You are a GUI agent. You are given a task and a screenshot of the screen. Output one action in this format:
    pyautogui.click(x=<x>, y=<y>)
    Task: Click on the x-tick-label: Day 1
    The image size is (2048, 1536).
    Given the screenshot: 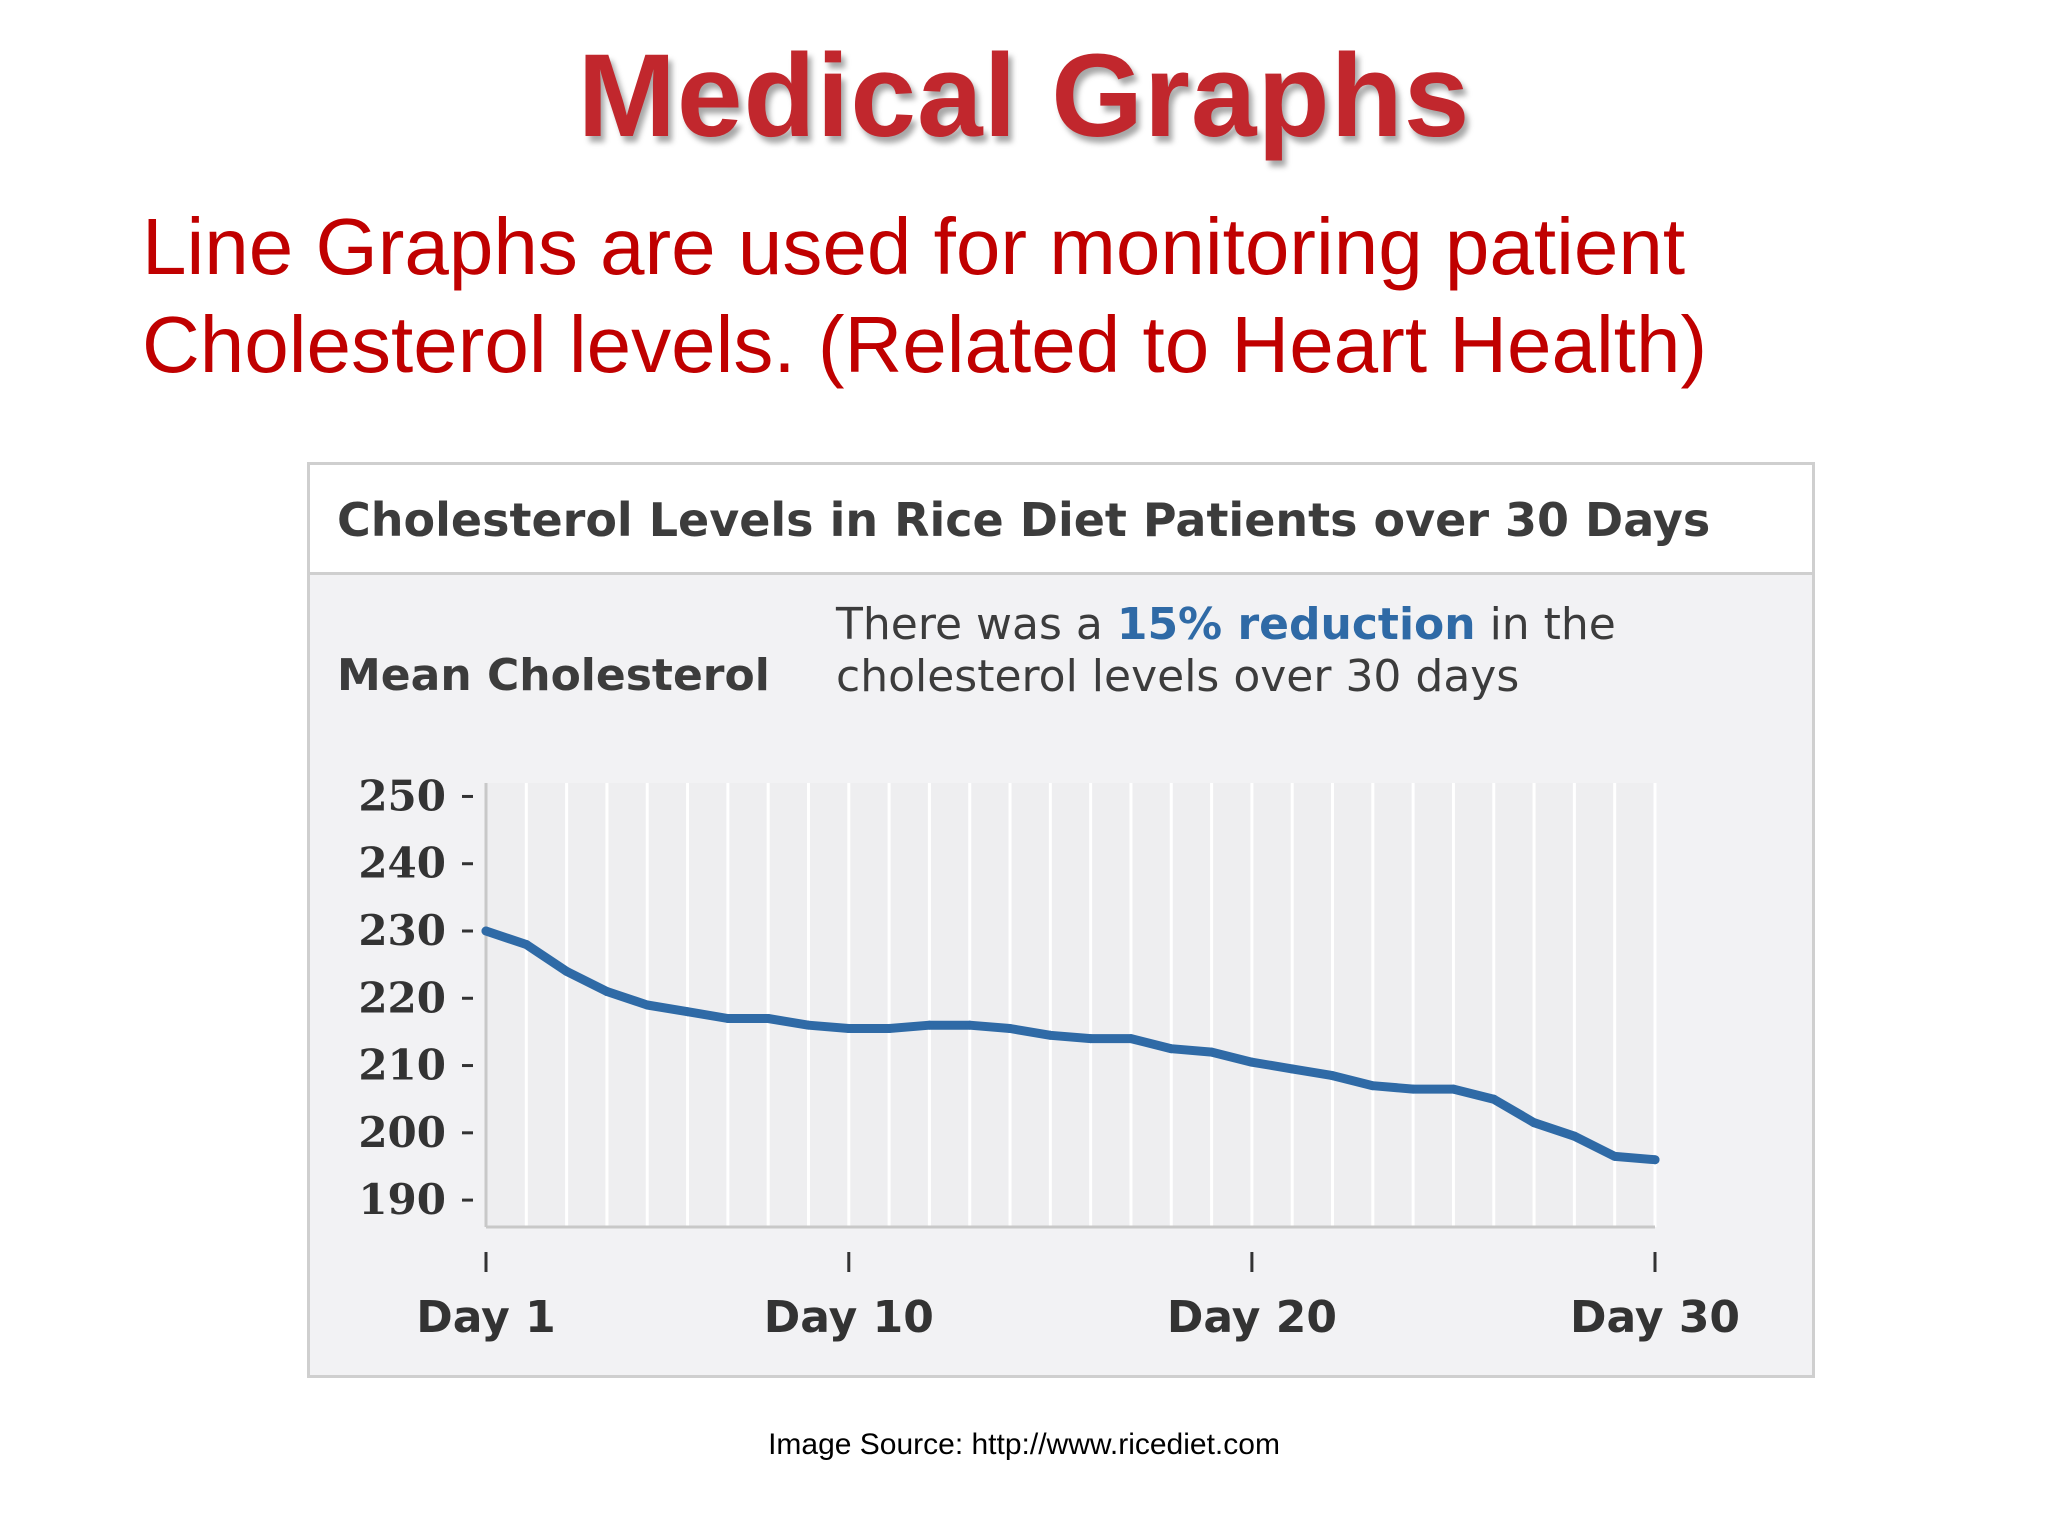 What is the action you would take?
    pyautogui.click(x=485, y=1317)
    